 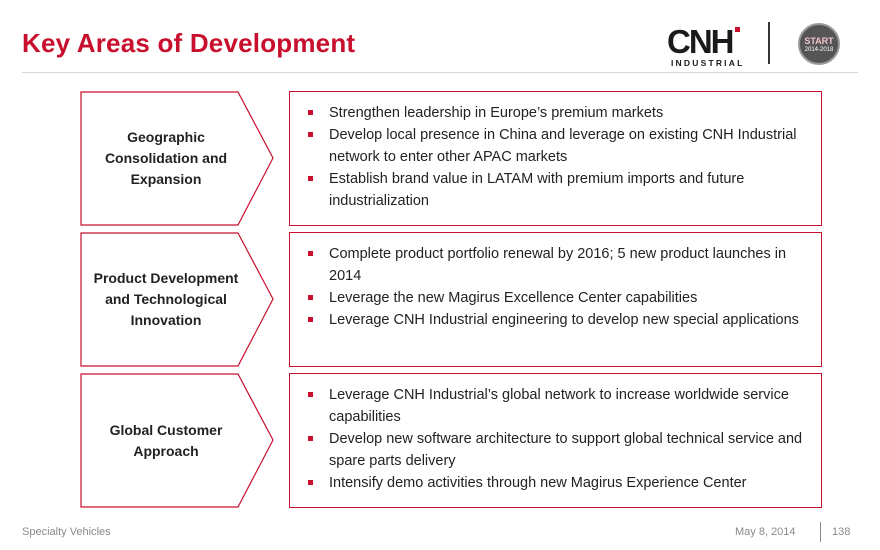 I want to click on section-heading: Global Customer Approach, so click(x=166, y=440).